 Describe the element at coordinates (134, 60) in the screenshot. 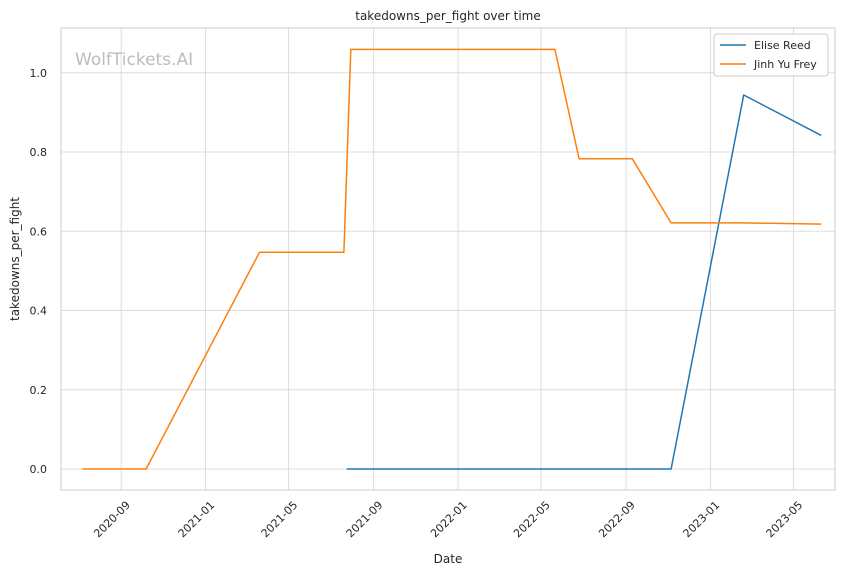

I see `watermark-text: WolfTickets.AI` at that location.